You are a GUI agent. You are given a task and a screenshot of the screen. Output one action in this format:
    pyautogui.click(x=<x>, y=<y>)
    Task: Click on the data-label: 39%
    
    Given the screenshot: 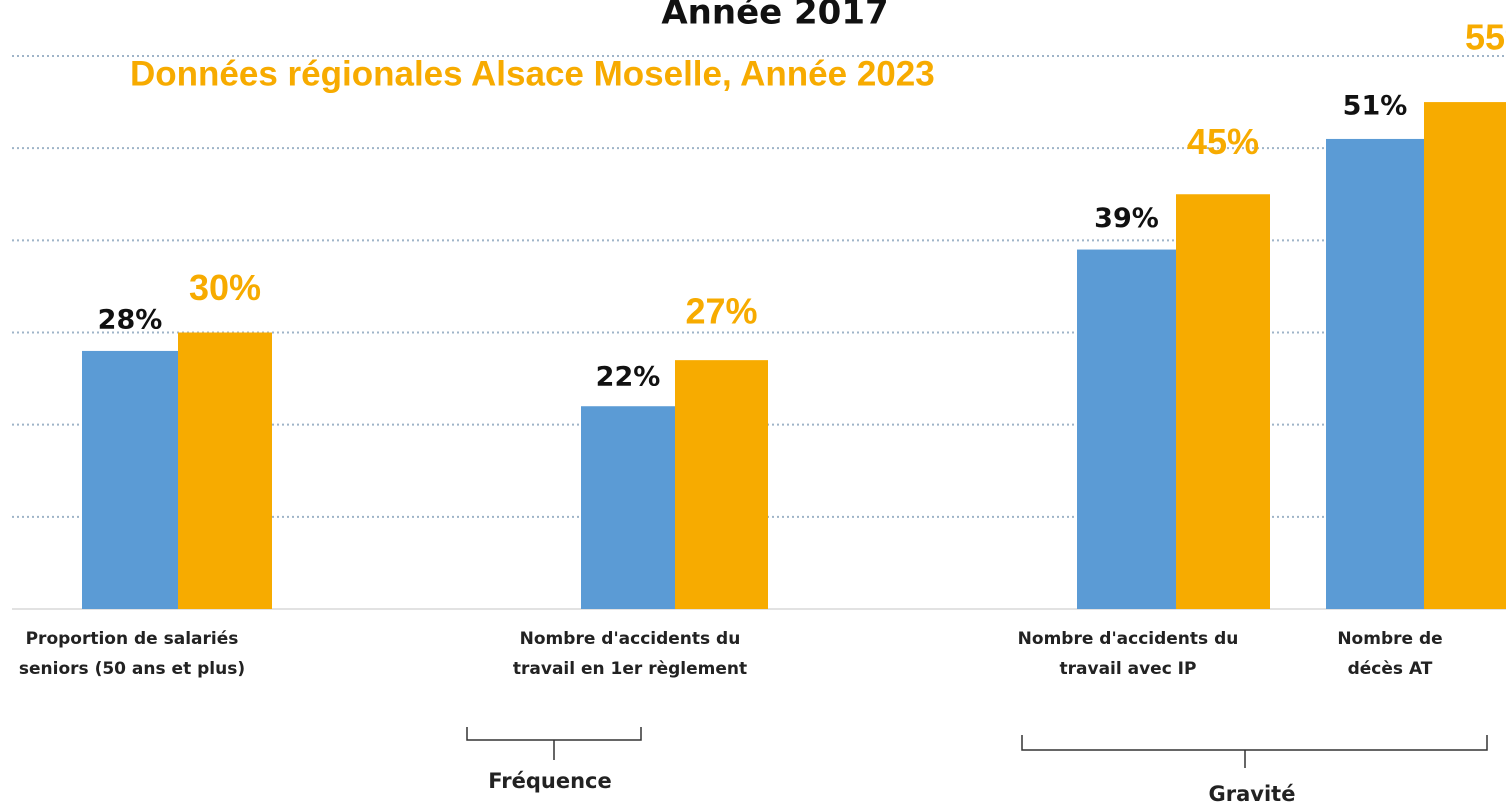 What is the action you would take?
    pyautogui.click(x=1126, y=218)
    